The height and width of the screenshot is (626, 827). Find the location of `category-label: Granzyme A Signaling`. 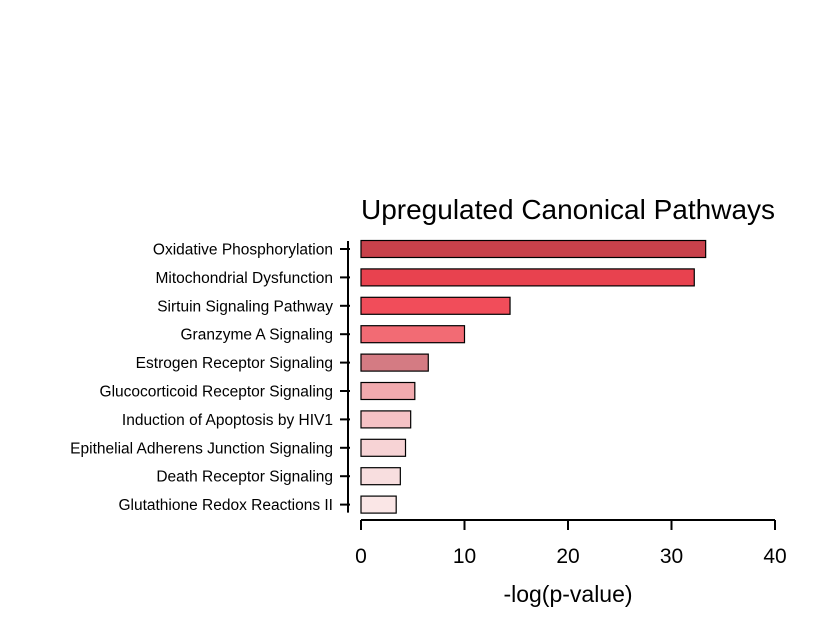

category-label: Granzyme A Signaling is located at coordinates (256, 335).